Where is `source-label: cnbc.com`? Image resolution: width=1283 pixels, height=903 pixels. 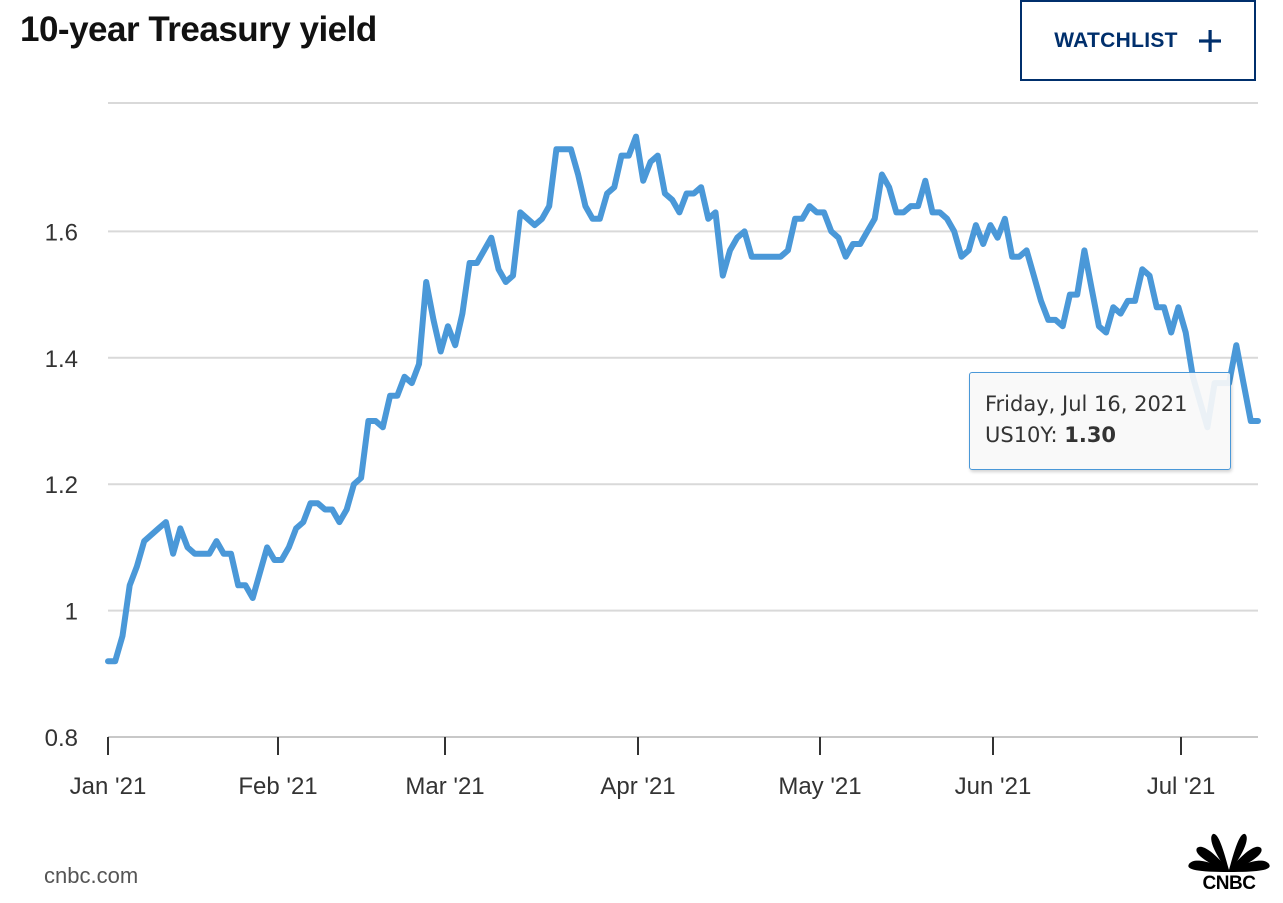
source-label: cnbc.com is located at coordinates (91, 875).